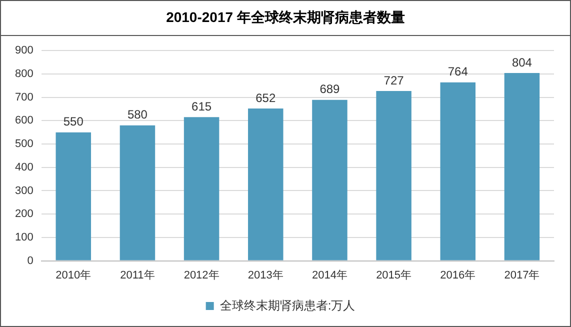 This screenshot has height=327, width=571. I want to click on x-tick-label: 2013年, so click(266, 275).